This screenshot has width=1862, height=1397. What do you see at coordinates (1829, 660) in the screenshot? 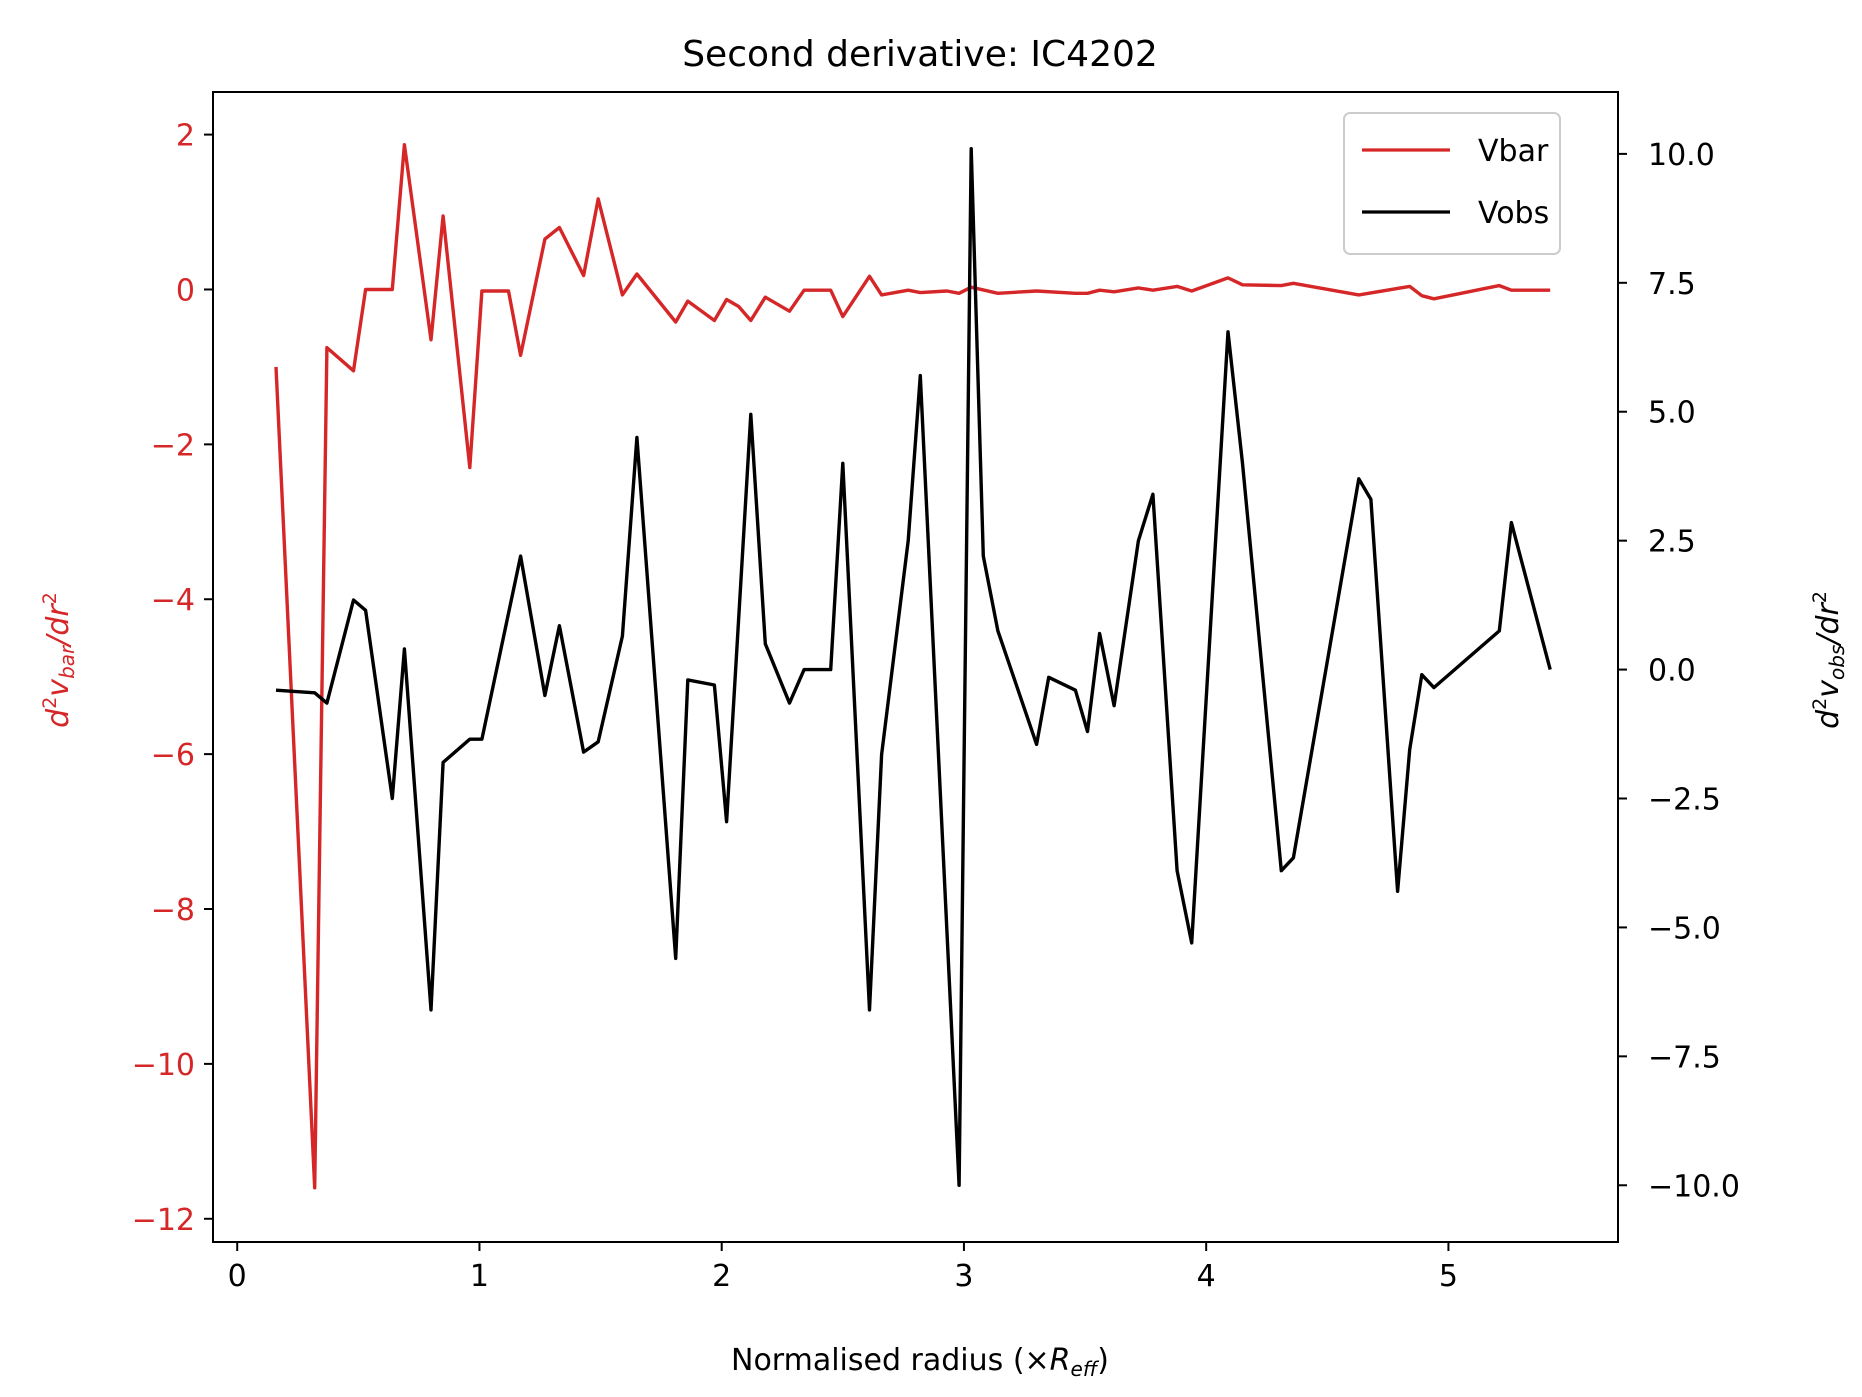
I see `y-axis-right-label: d2vobs/dr2` at bounding box center [1829, 660].